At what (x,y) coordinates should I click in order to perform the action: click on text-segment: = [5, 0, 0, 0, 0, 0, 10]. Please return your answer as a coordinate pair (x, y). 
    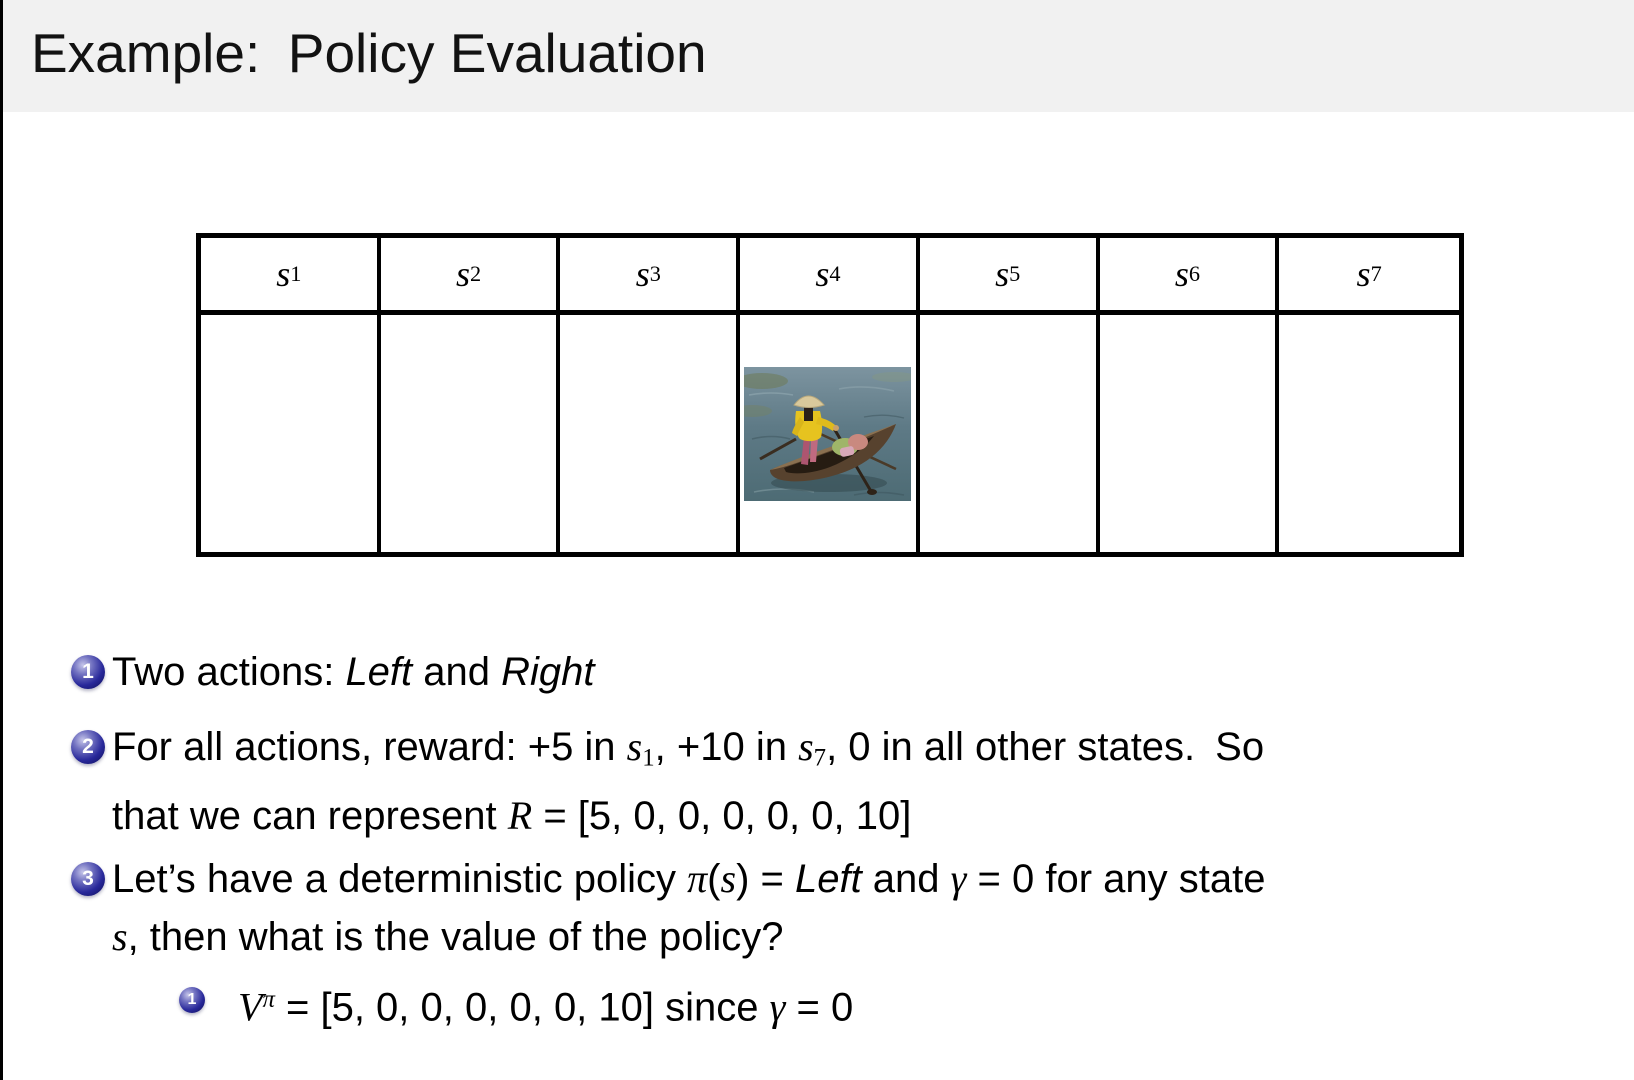
    Looking at the image, I should click on (722, 816).